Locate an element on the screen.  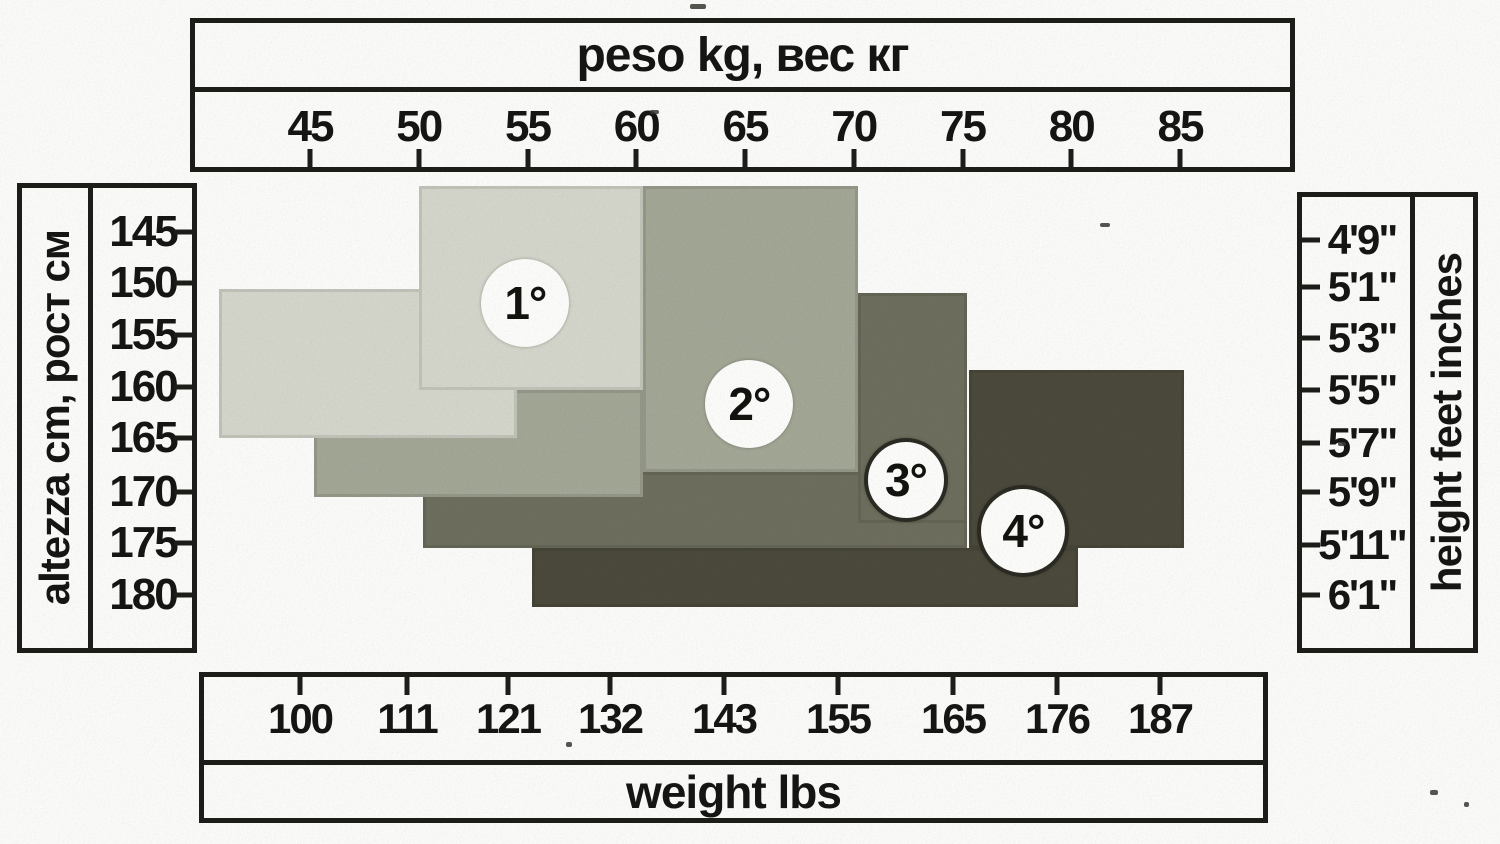
zone-badge-4: 4° is located at coordinates (1023, 531).